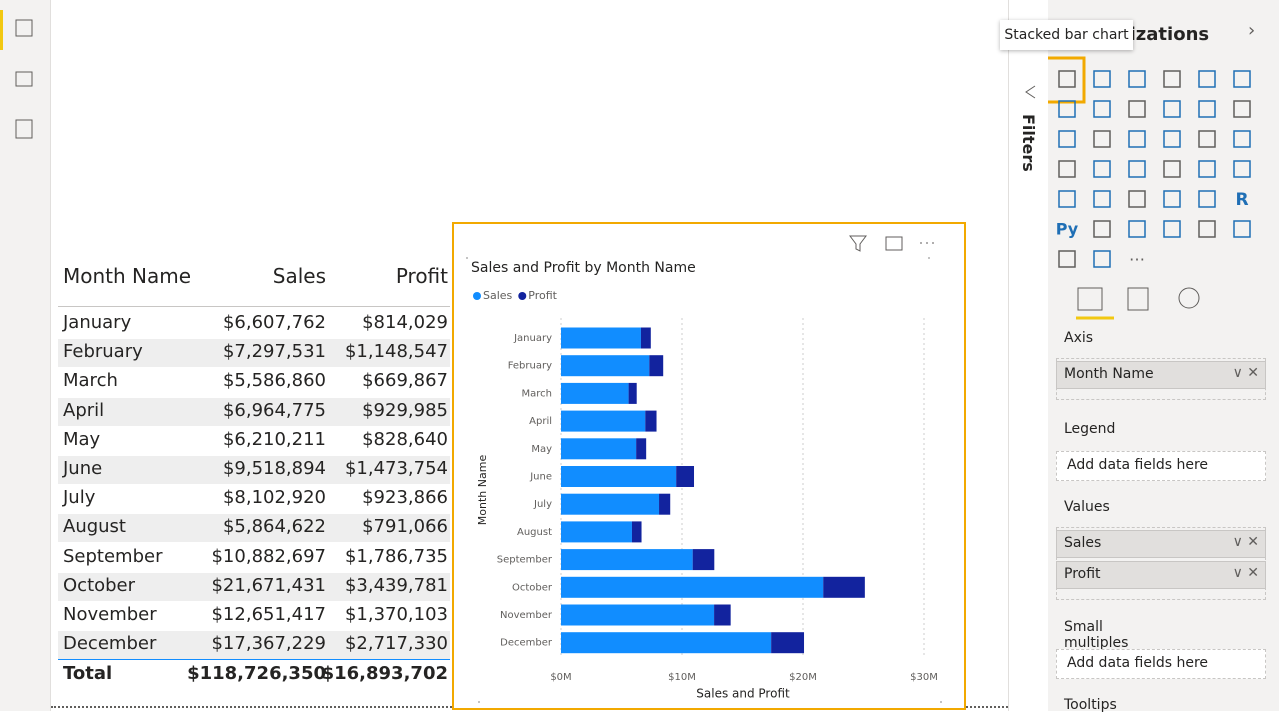 The width and height of the screenshot is (1279, 713). What do you see at coordinates (90, 381) in the screenshot?
I see `table-cell: March` at bounding box center [90, 381].